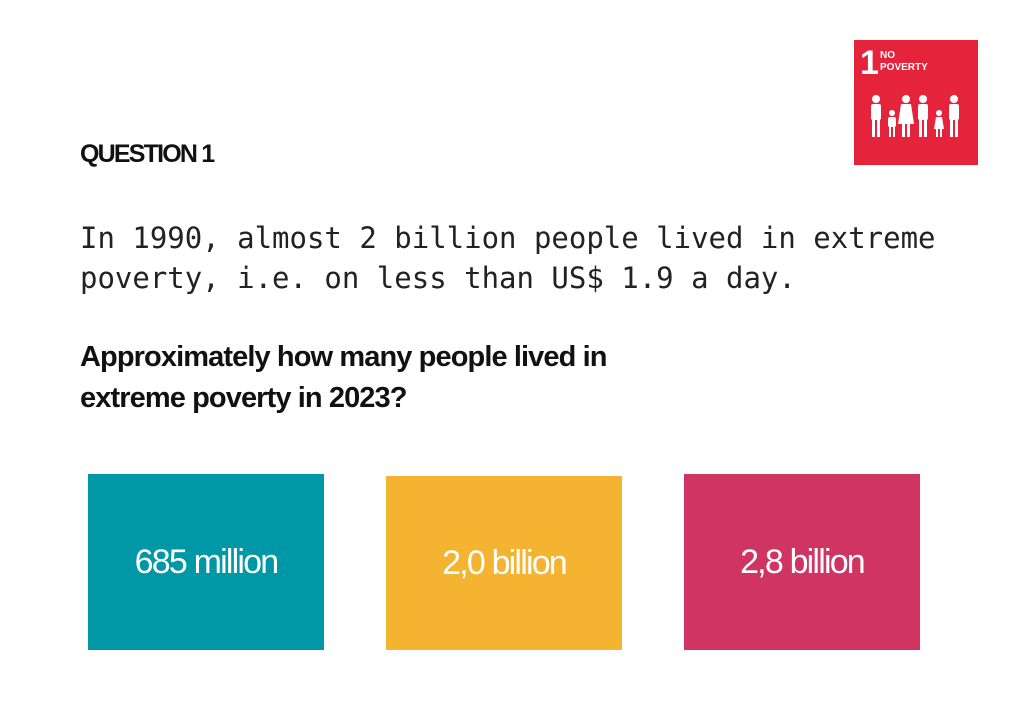  I want to click on sdg-label: NO POVERTY, so click(904, 62).